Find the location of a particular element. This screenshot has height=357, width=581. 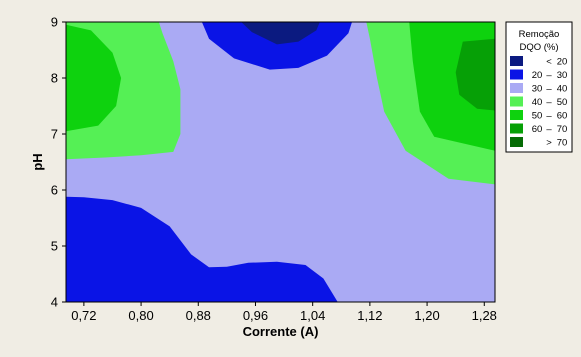

legend-title-line1: Remoção is located at coordinates (539, 34).